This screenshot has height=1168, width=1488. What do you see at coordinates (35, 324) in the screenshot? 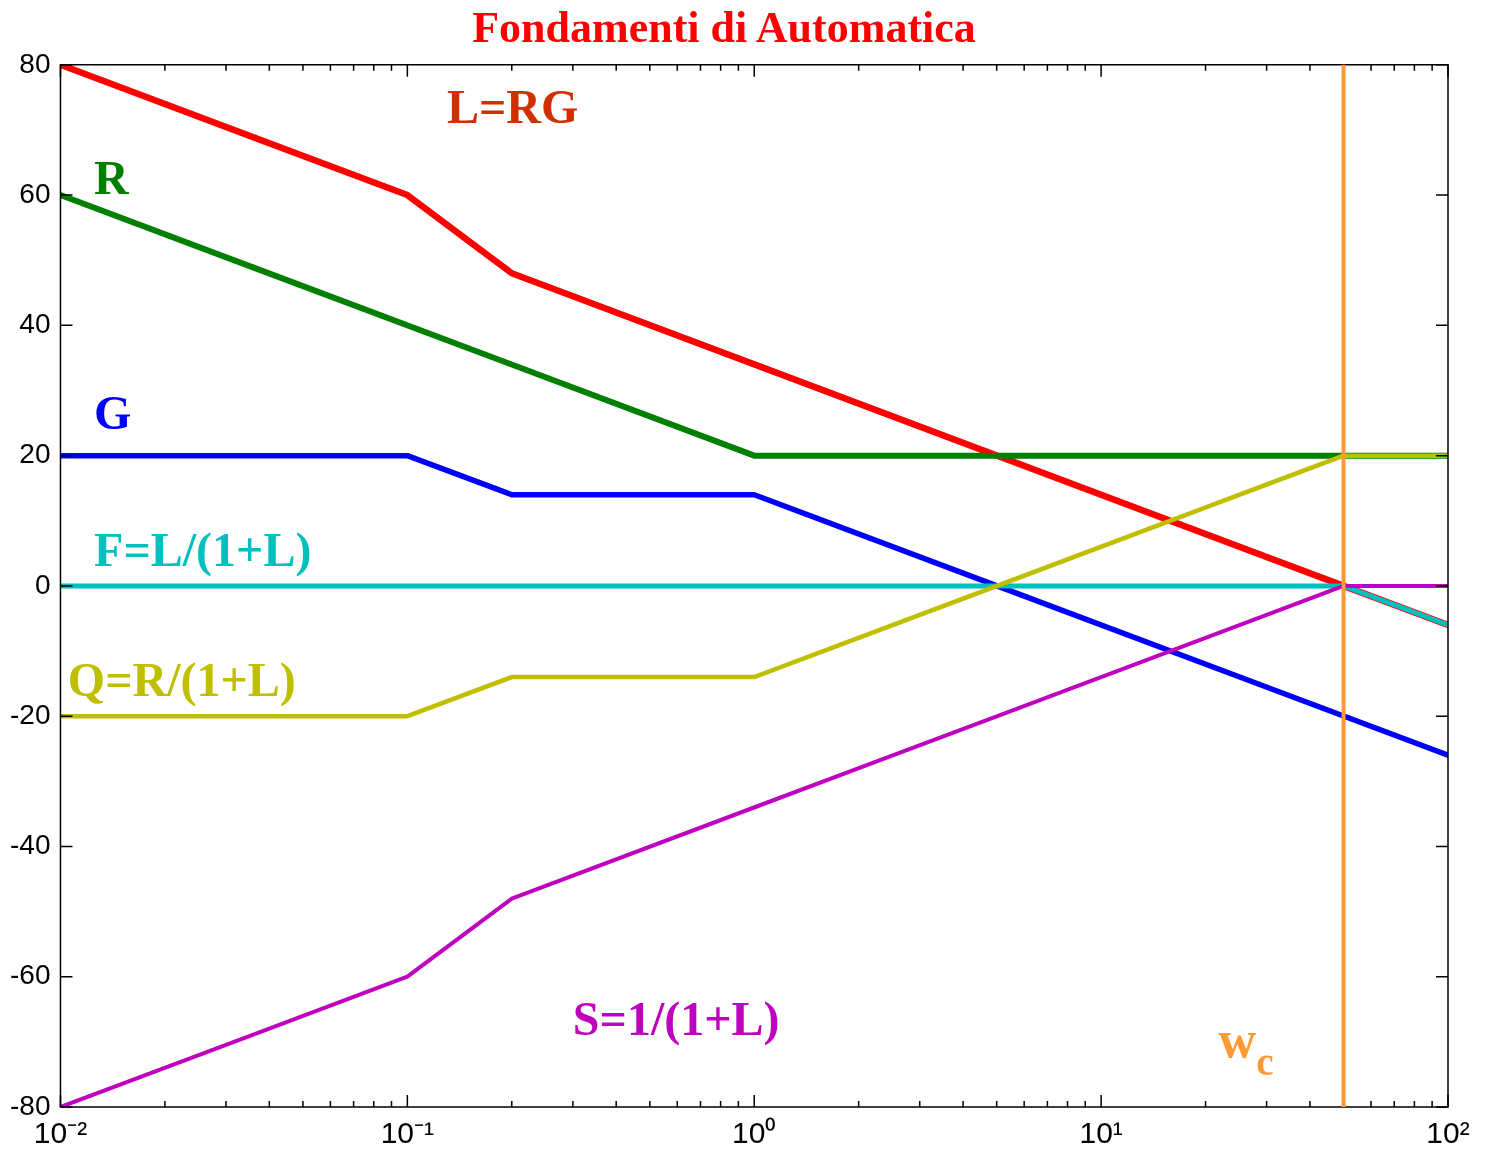
I see `y-tick-label: 40` at bounding box center [35, 324].